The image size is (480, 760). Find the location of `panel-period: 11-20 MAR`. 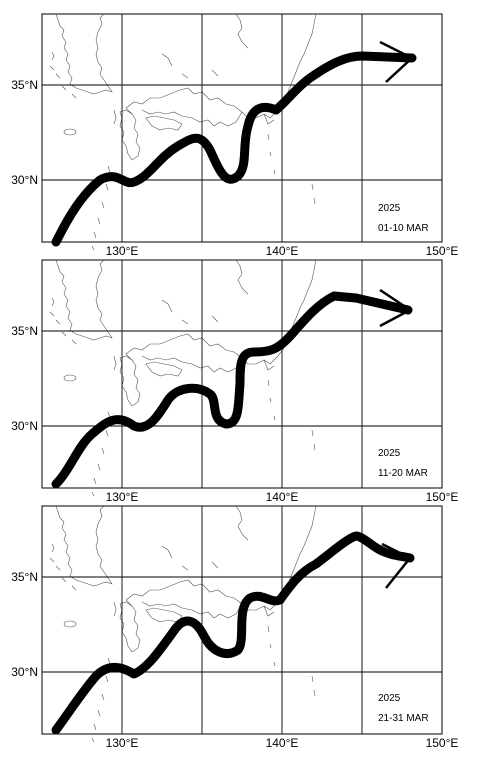

panel-period: 11-20 MAR is located at coordinates (403, 473).